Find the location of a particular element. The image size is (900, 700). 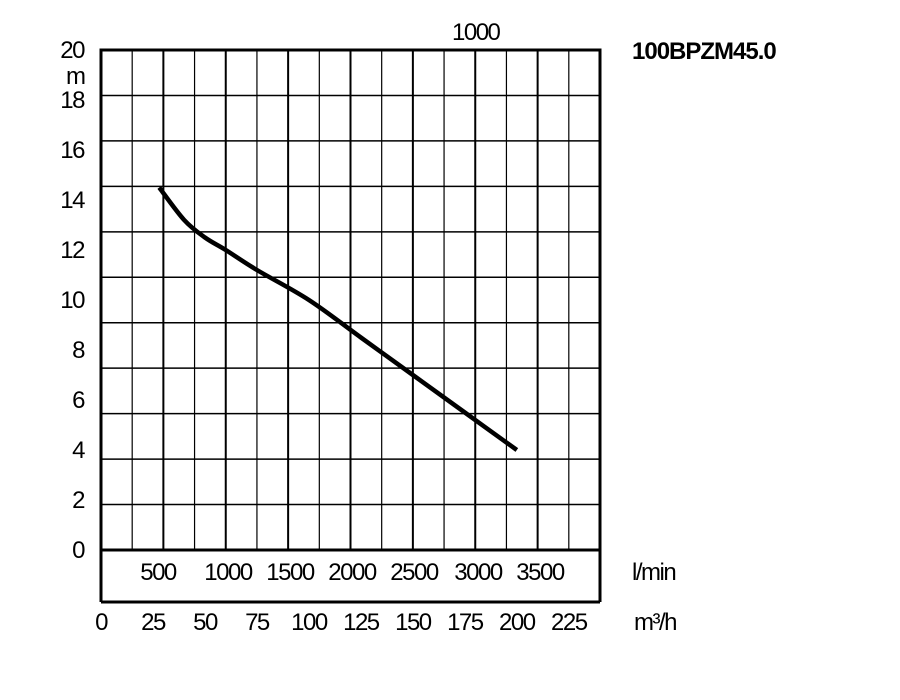

x-tick-label-m3h: 150 is located at coordinates (413, 622).